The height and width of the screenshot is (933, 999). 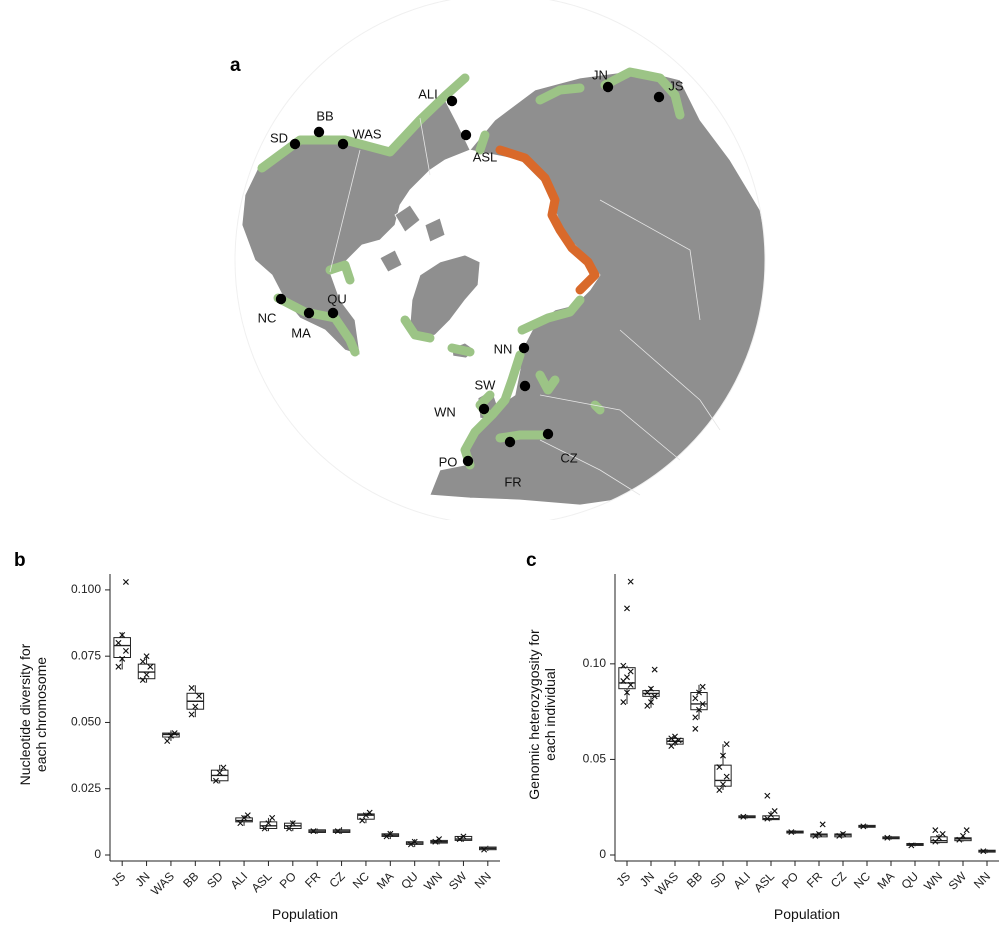 What do you see at coordinates (838, 879) in the screenshot?
I see `c-x-tick-label: CZ` at bounding box center [838, 879].